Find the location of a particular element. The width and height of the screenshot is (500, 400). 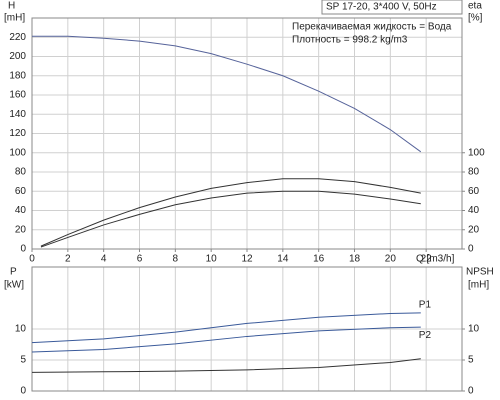

y2-tick-label: 10 is located at coordinates (474, 329).